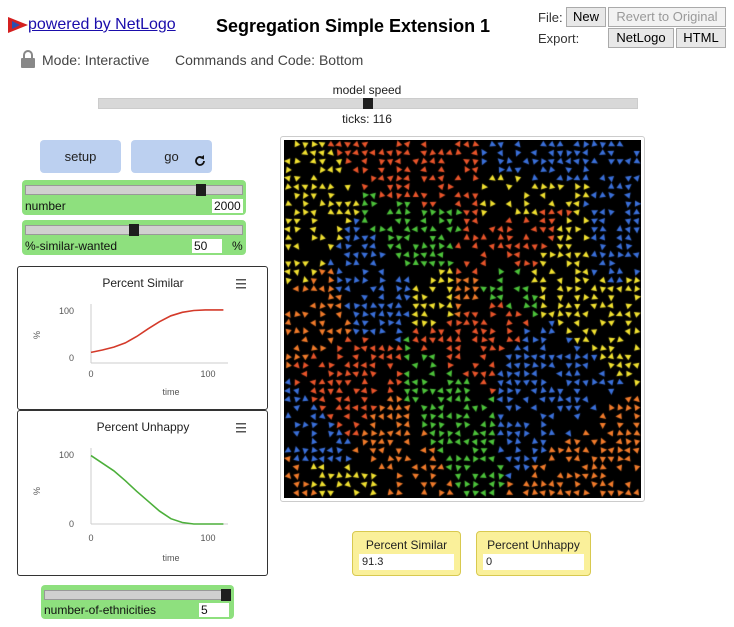 This screenshot has height=627, width=734. I want to click on number-slider-track, so click(134, 190).